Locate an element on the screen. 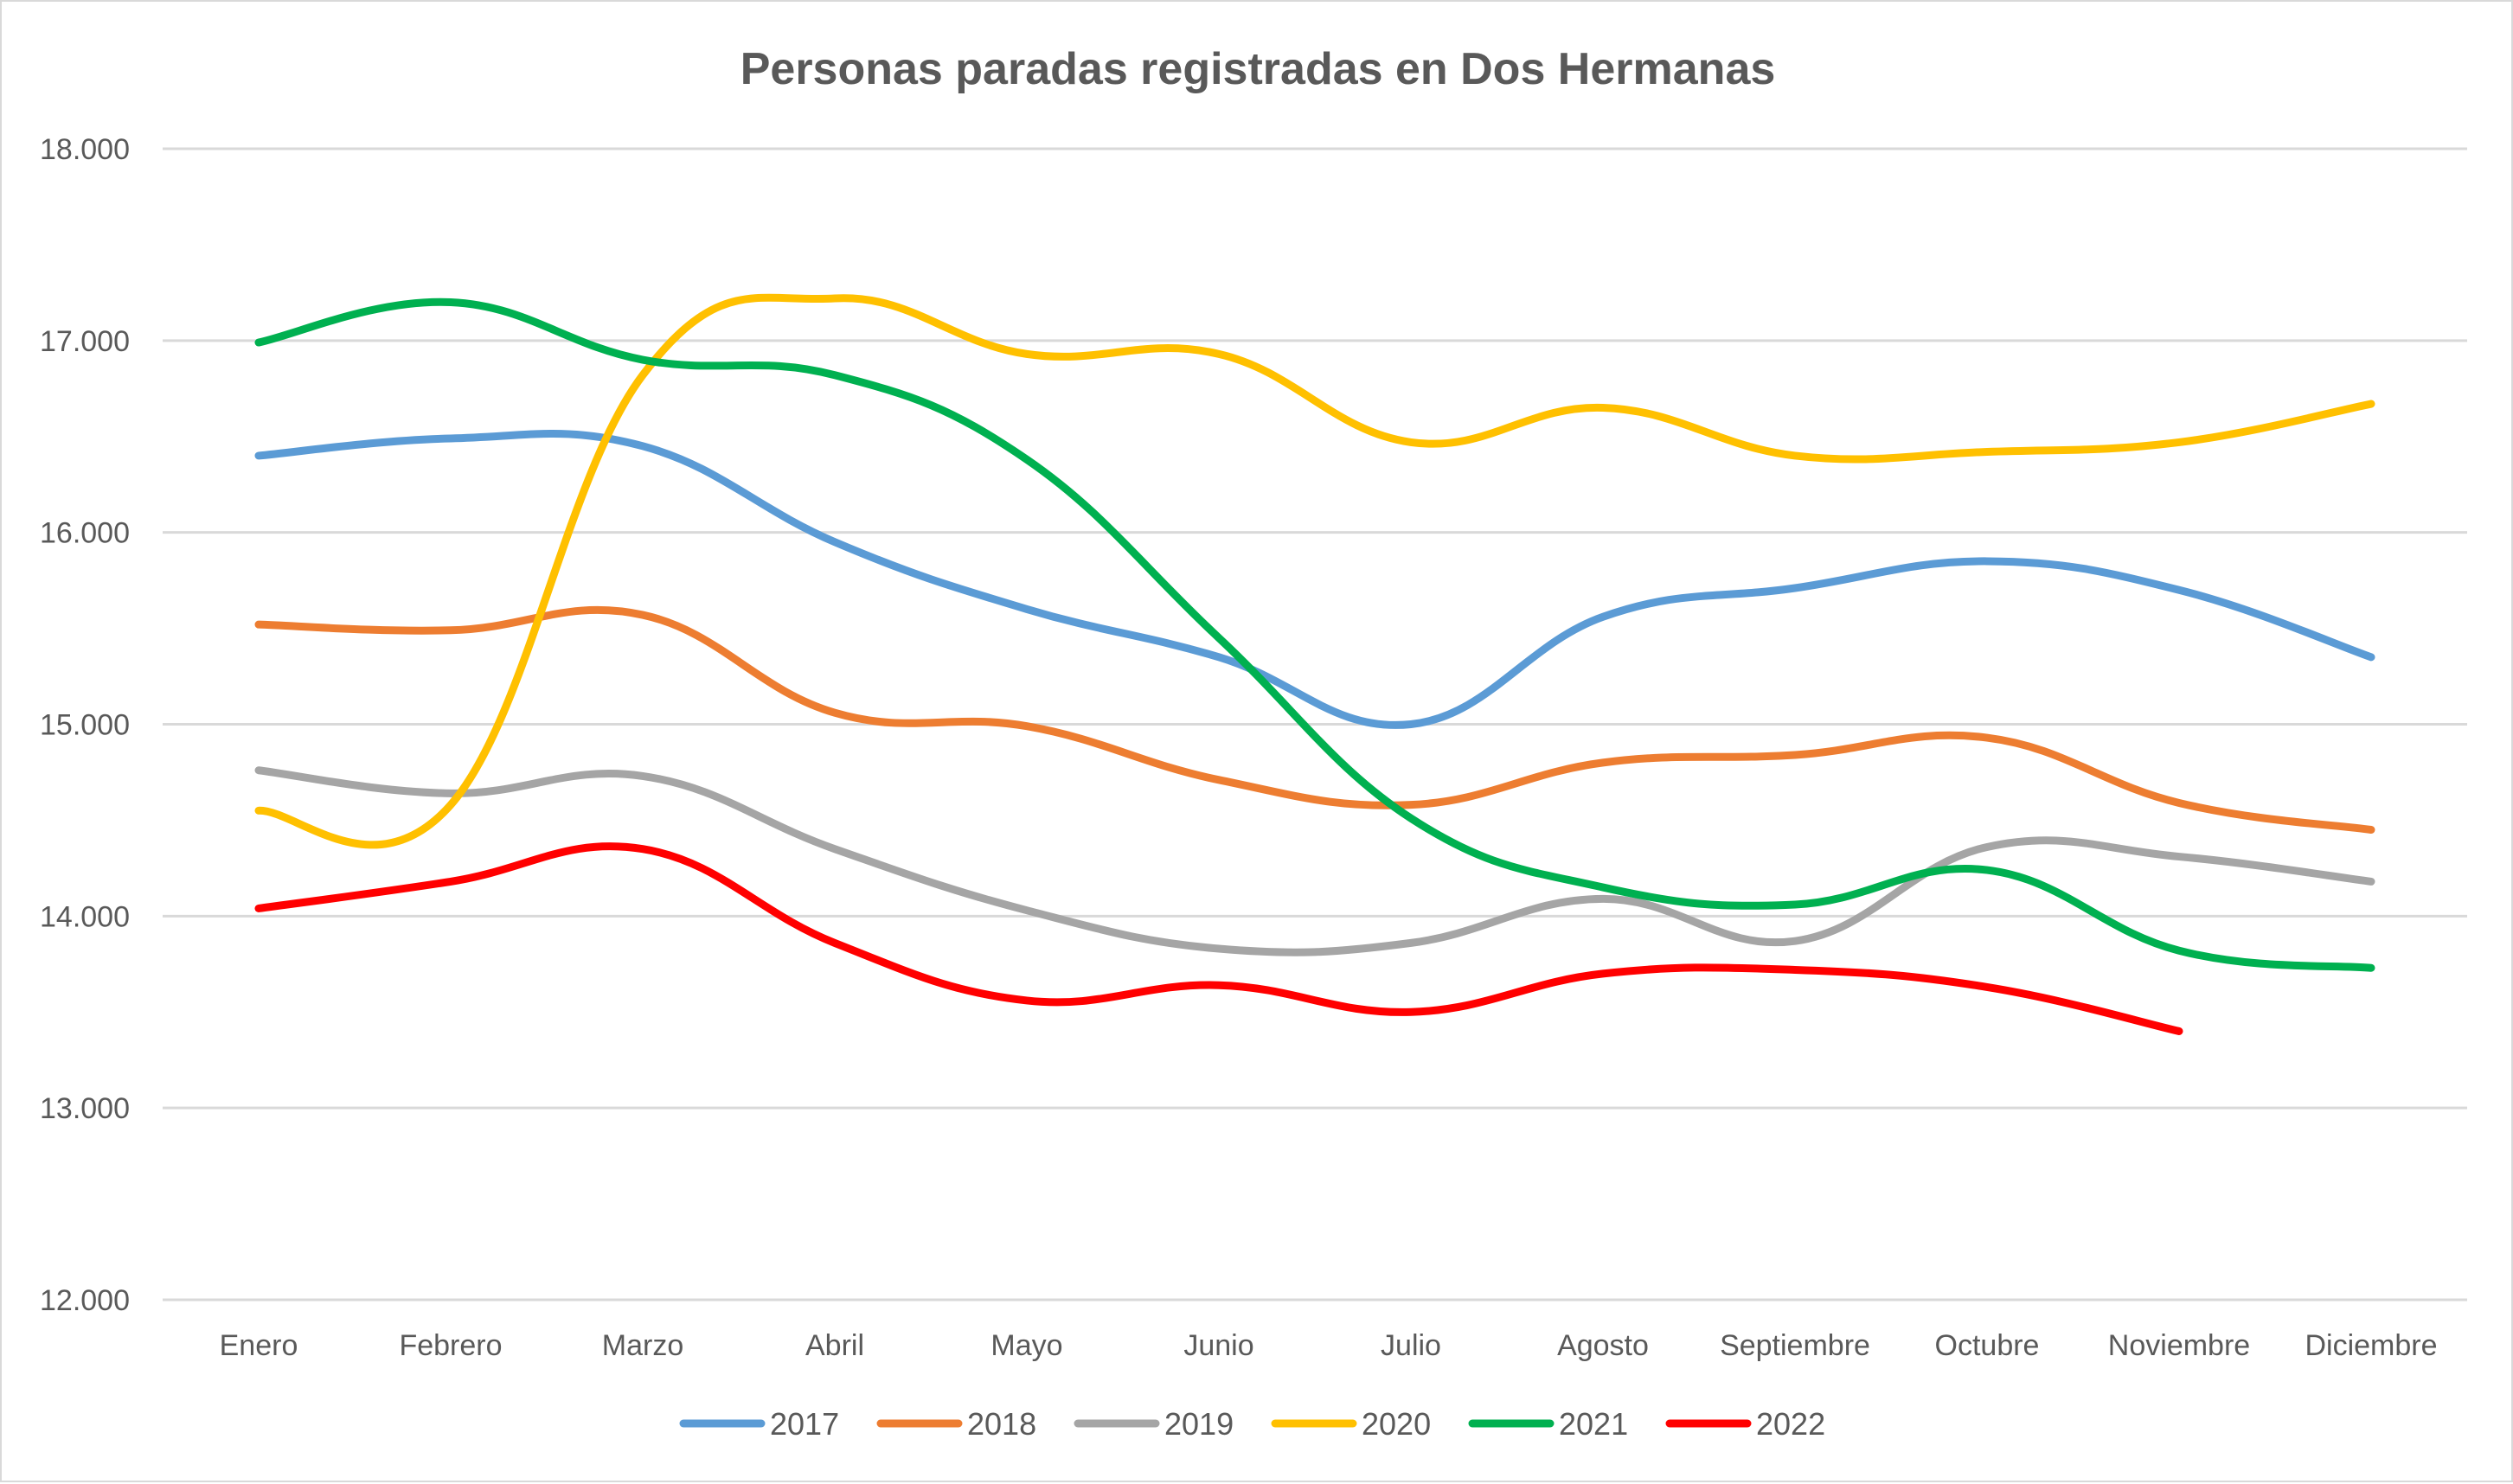 The image size is (2513, 1484). y-tick-label: 16.000 is located at coordinates (85, 533).